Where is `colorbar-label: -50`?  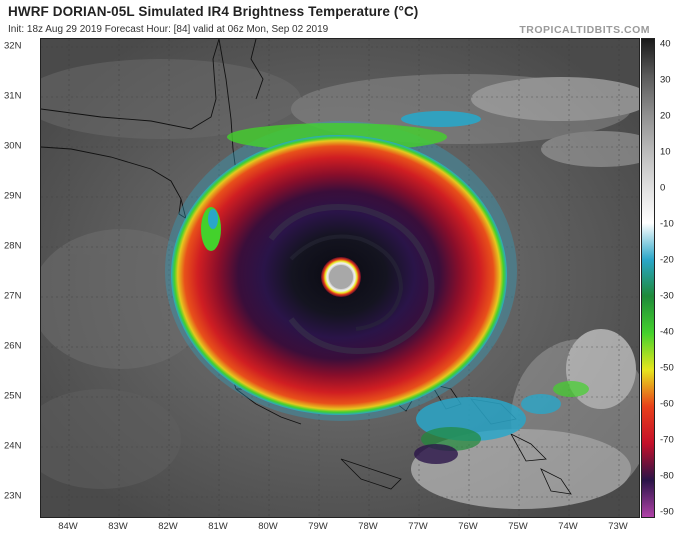 colorbar-label: -50 is located at coordinates (667, 368).